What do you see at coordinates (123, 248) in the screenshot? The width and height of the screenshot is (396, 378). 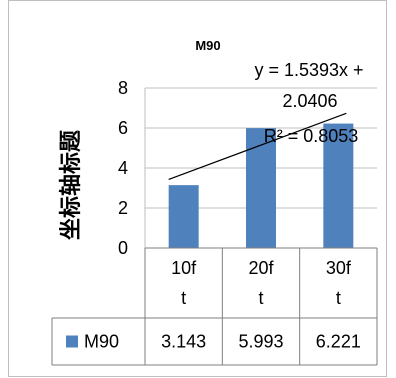 I see `y-tick-label: 0` at bounding box center [123, 248].